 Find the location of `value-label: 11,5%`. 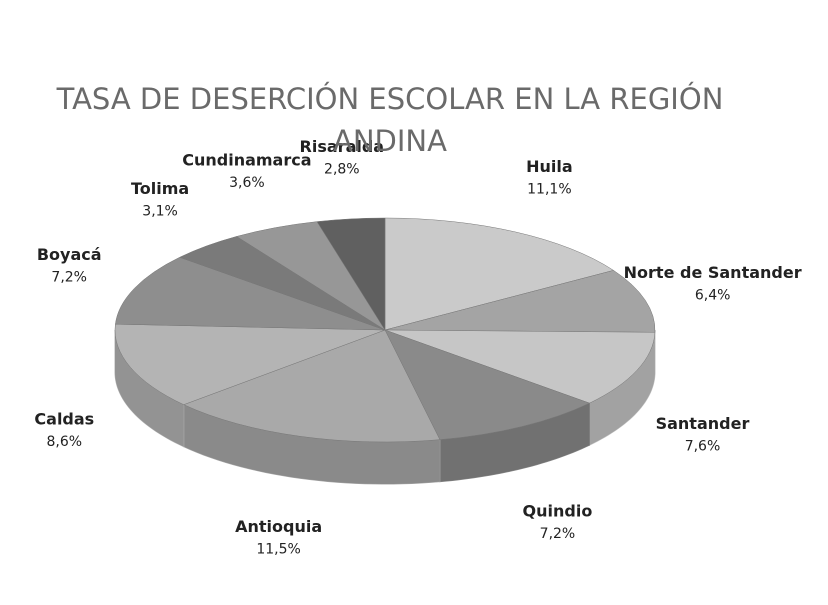

value-label: 11,5% is located at coordinates (278, 549).